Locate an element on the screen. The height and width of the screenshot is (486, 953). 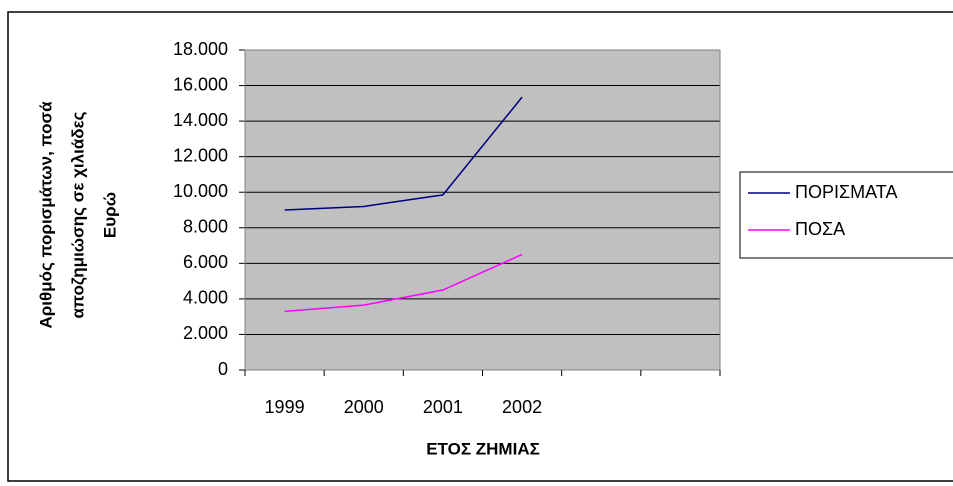
y-tick-label: 10.000 is located at coordinates (200, 191).